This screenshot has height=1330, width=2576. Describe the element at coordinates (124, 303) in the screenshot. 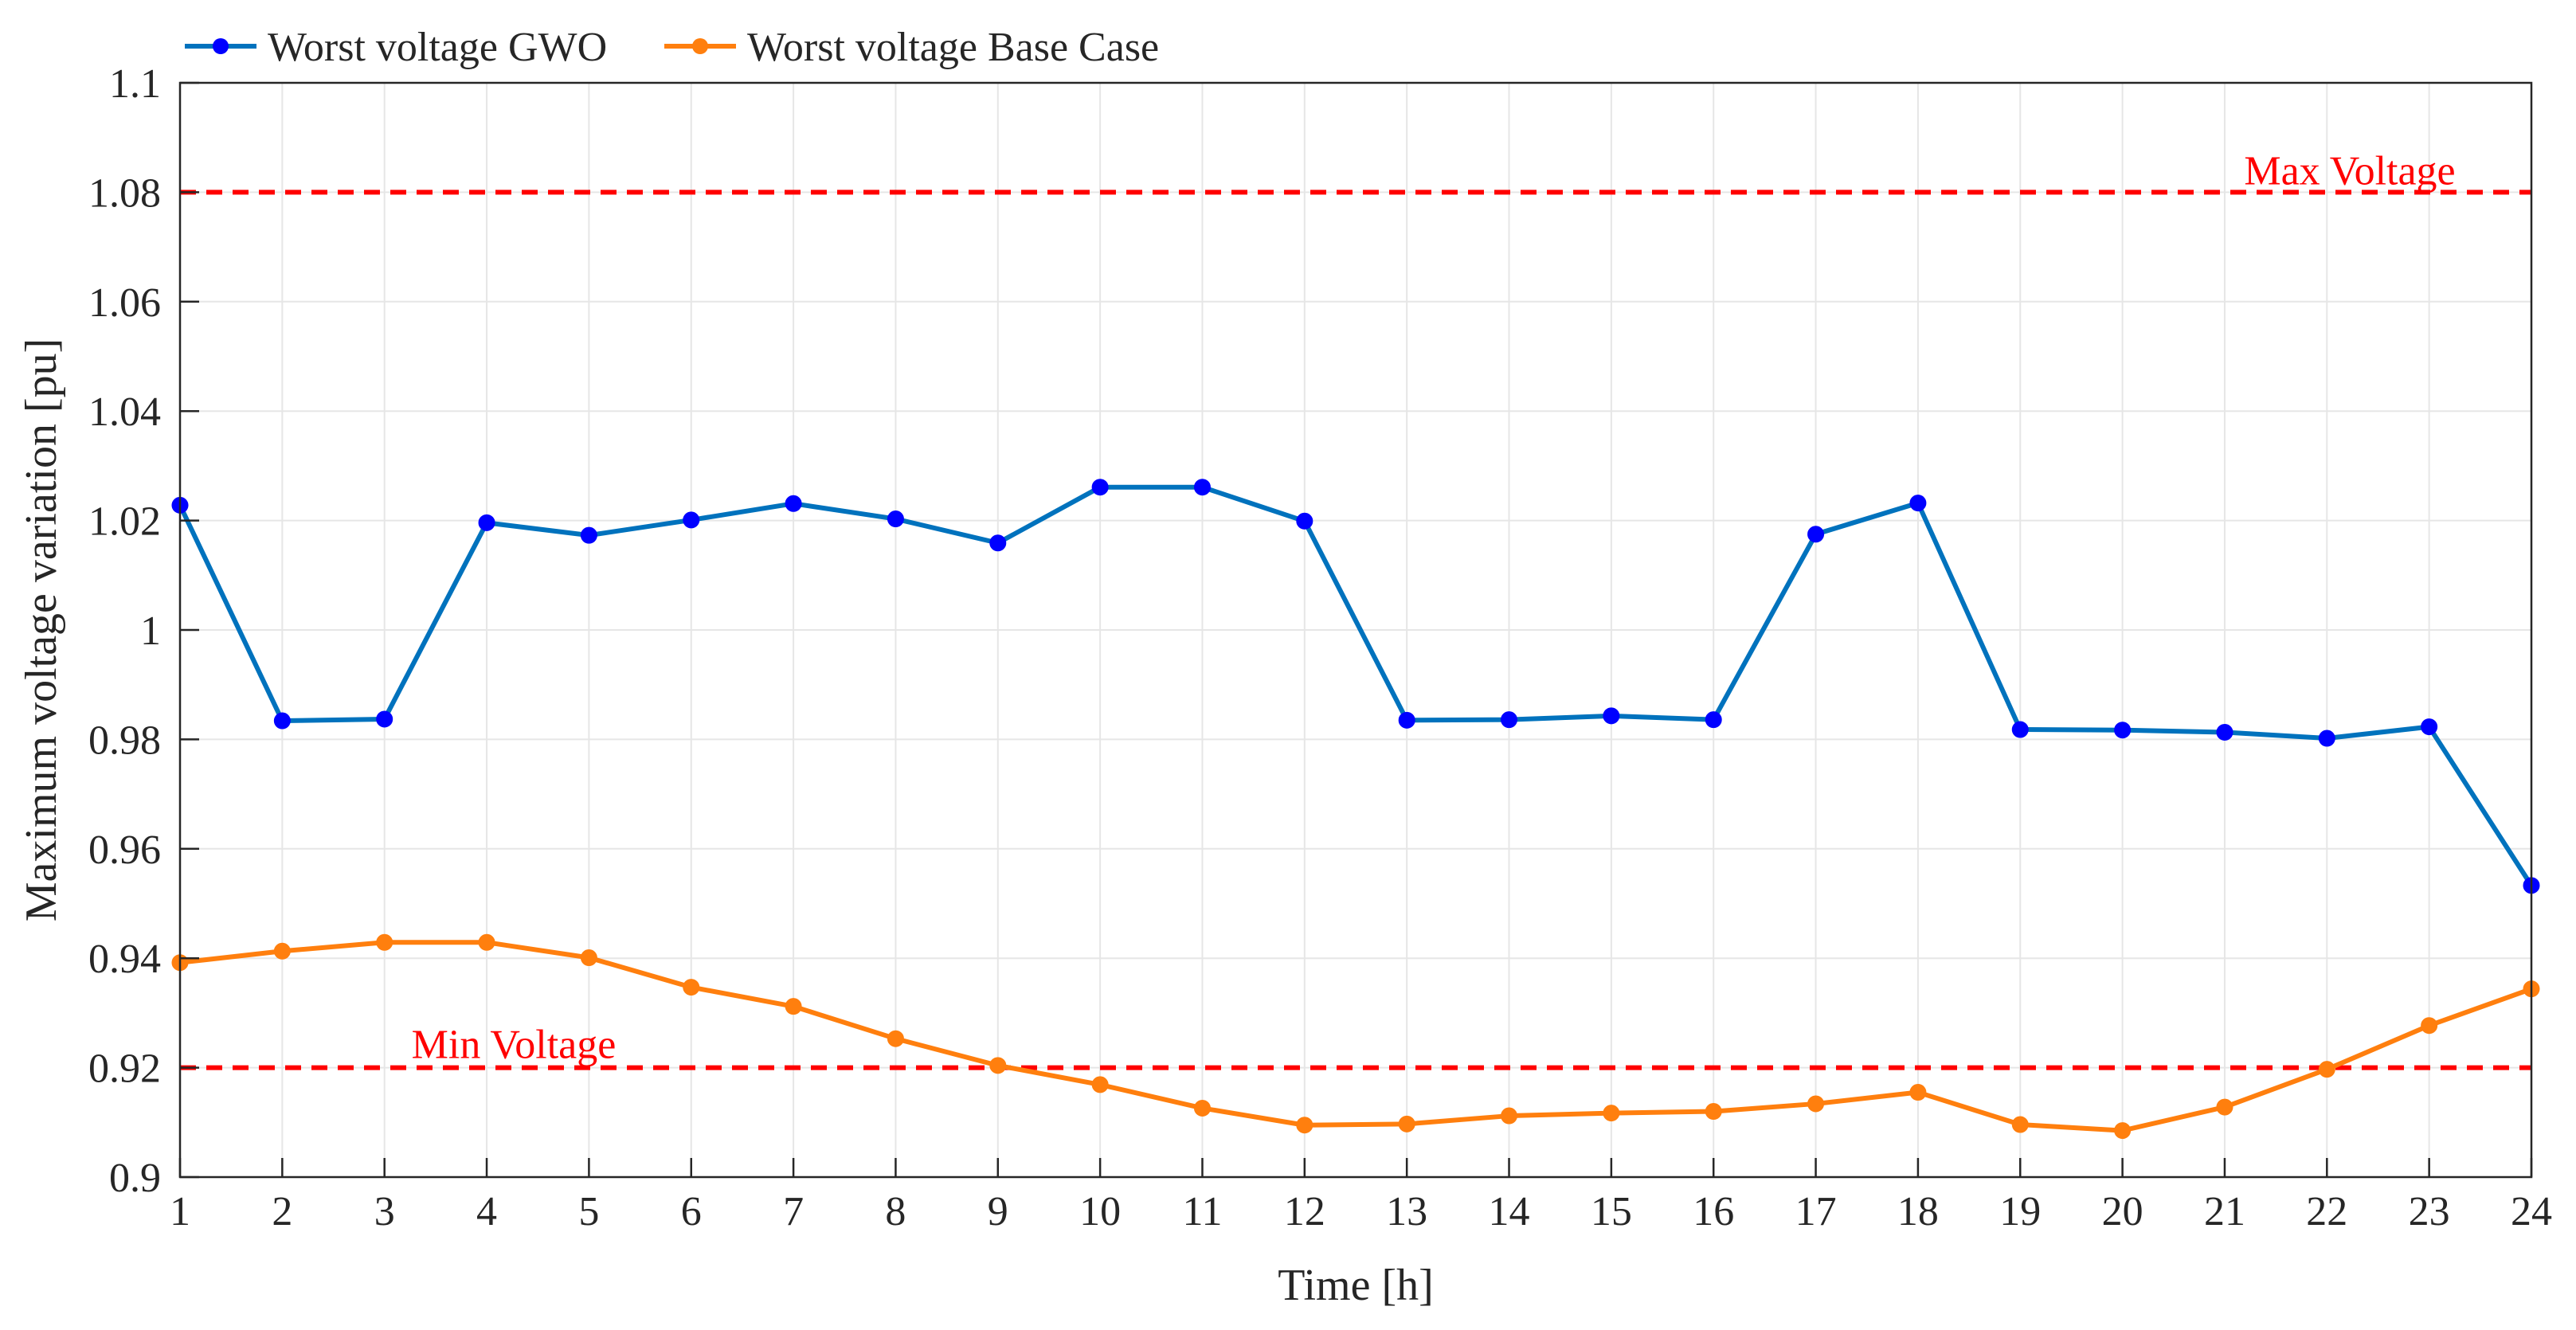

I see `y-tick-label: 1.06` at that location.